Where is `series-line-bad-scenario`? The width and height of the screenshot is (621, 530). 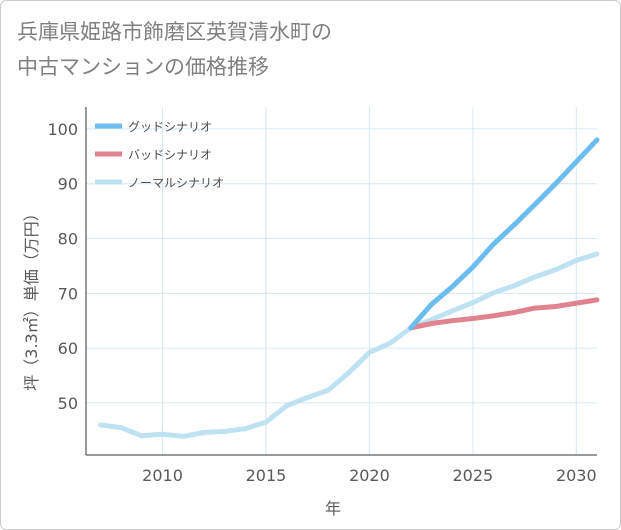
series-line-bad-scenario is located at coordinates (504, 314).